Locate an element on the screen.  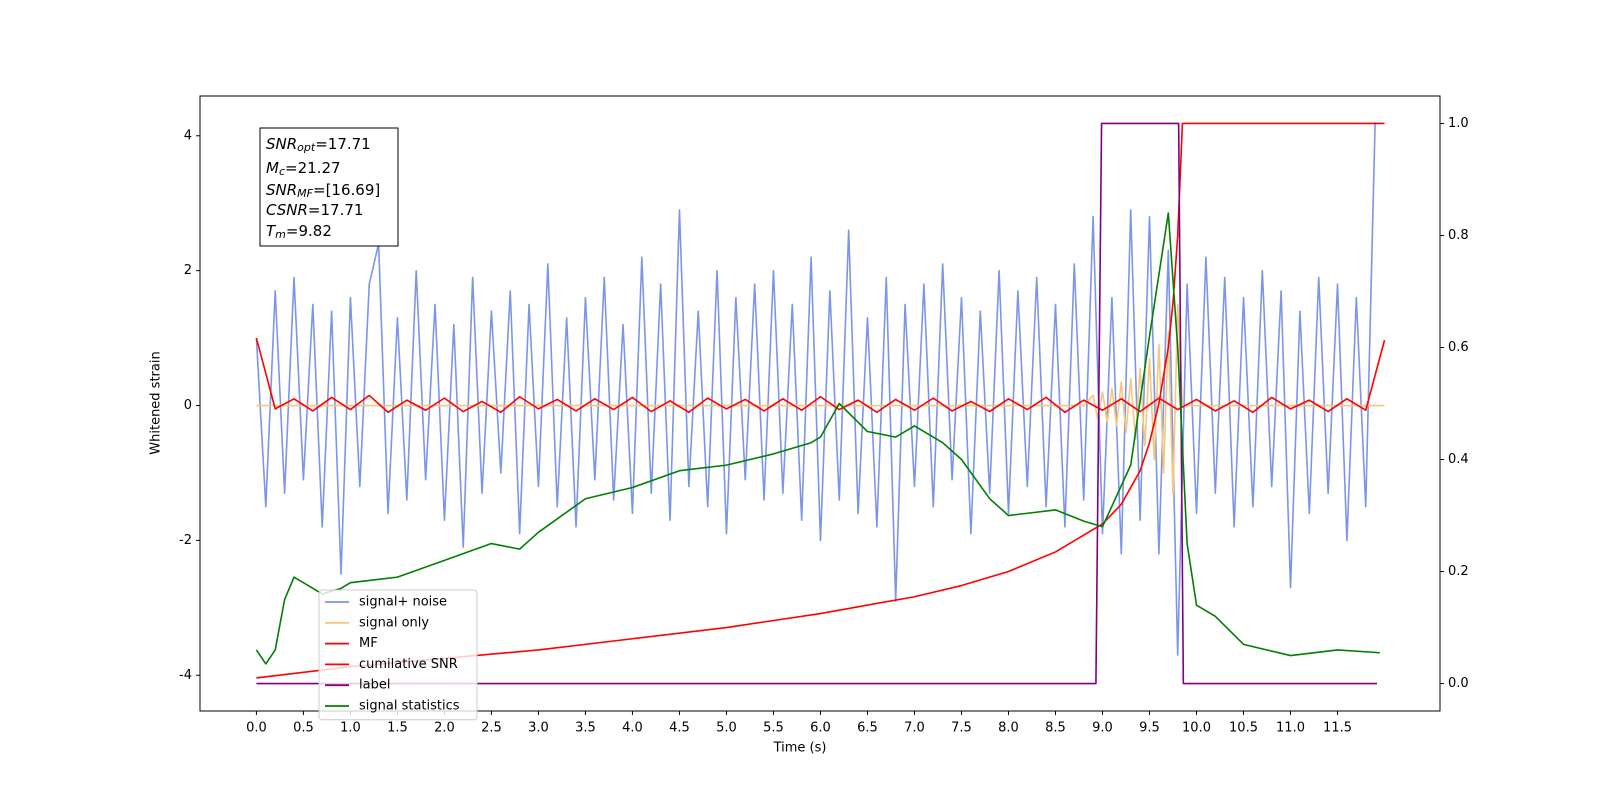
y-tick-label: 4 is located at coordinates (188, 135).